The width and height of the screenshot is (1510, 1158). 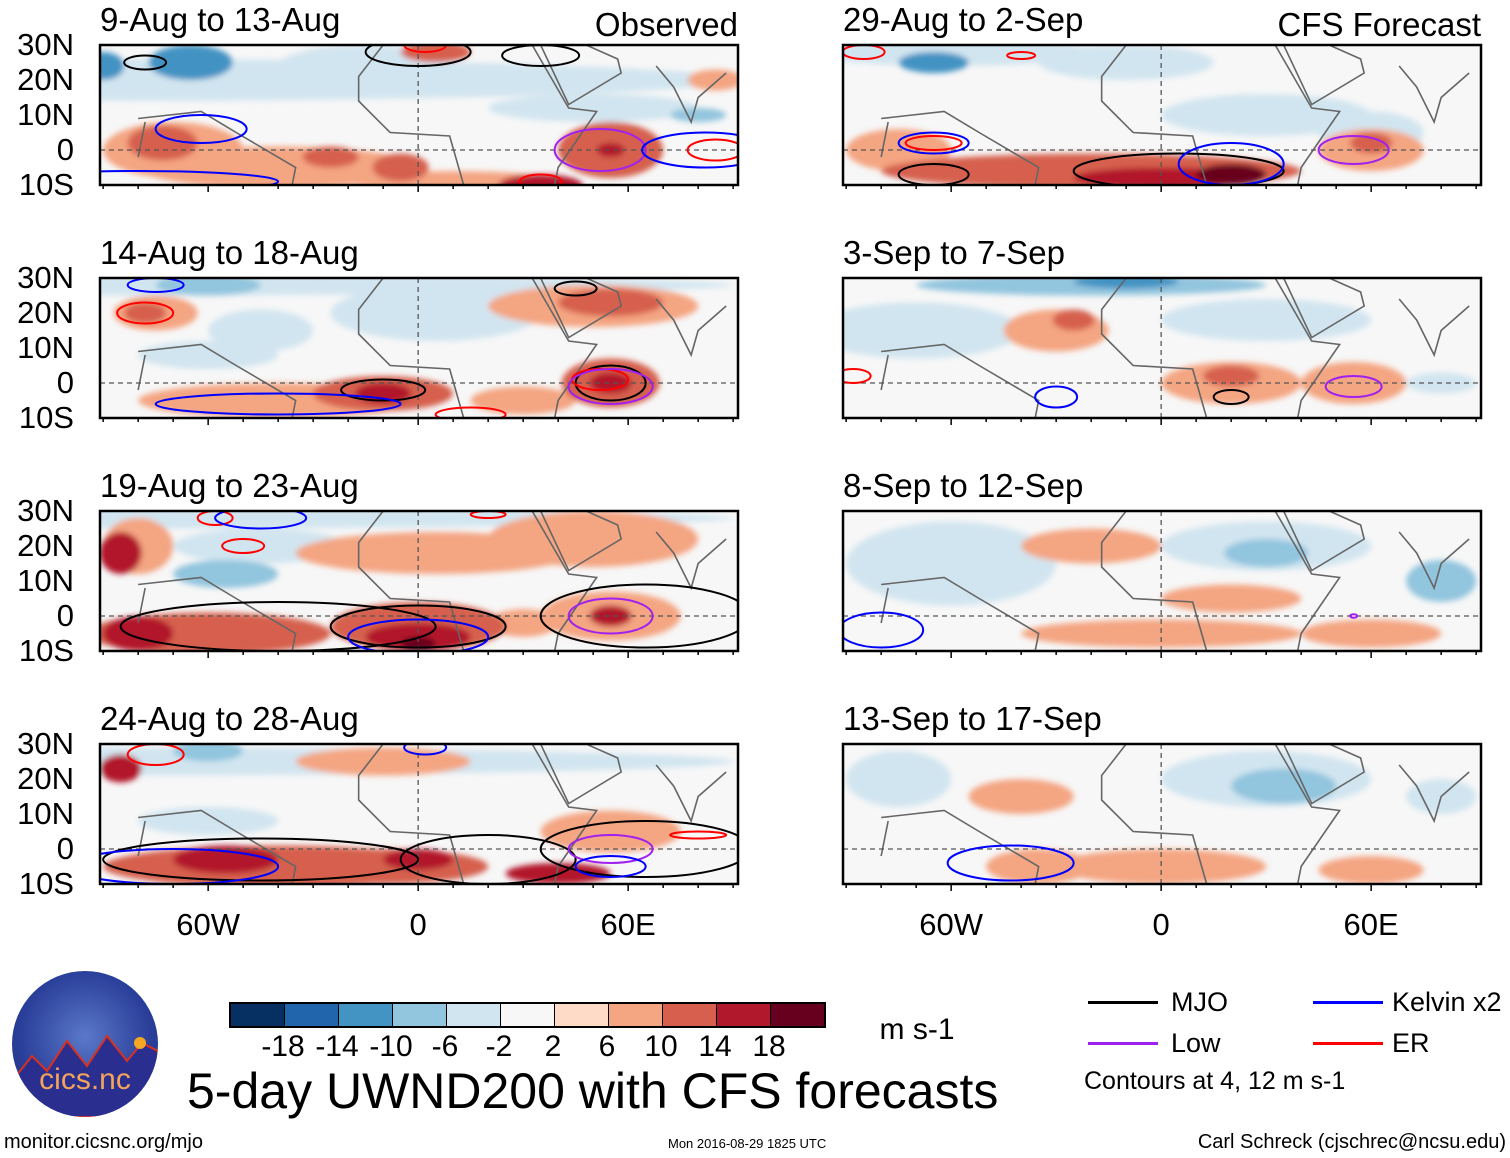 I want to click on lat-label: 20N, so click(x=45, y=778).